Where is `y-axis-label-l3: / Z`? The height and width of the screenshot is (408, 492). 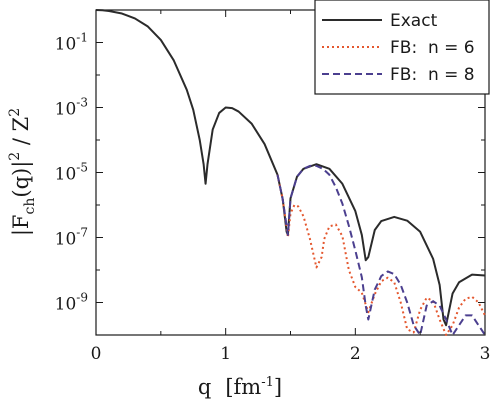 y-axis-label-l3: / Z is located at coordinates (21, 134).